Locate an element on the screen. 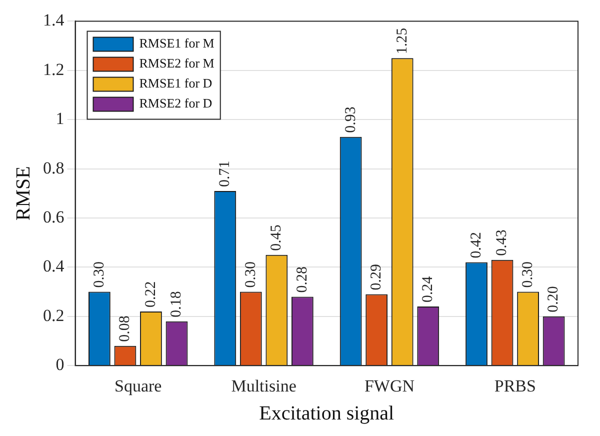 The height and width of the screenshot is (436, 600). data-label: 0.22 is located at coordinates (150, 294).